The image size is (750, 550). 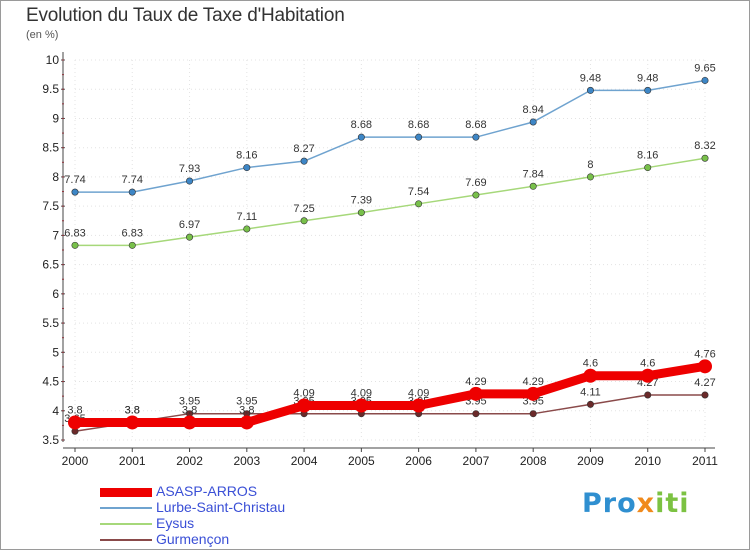 I want to click on x-tick-label: 2002, so click(x=189, y=461).